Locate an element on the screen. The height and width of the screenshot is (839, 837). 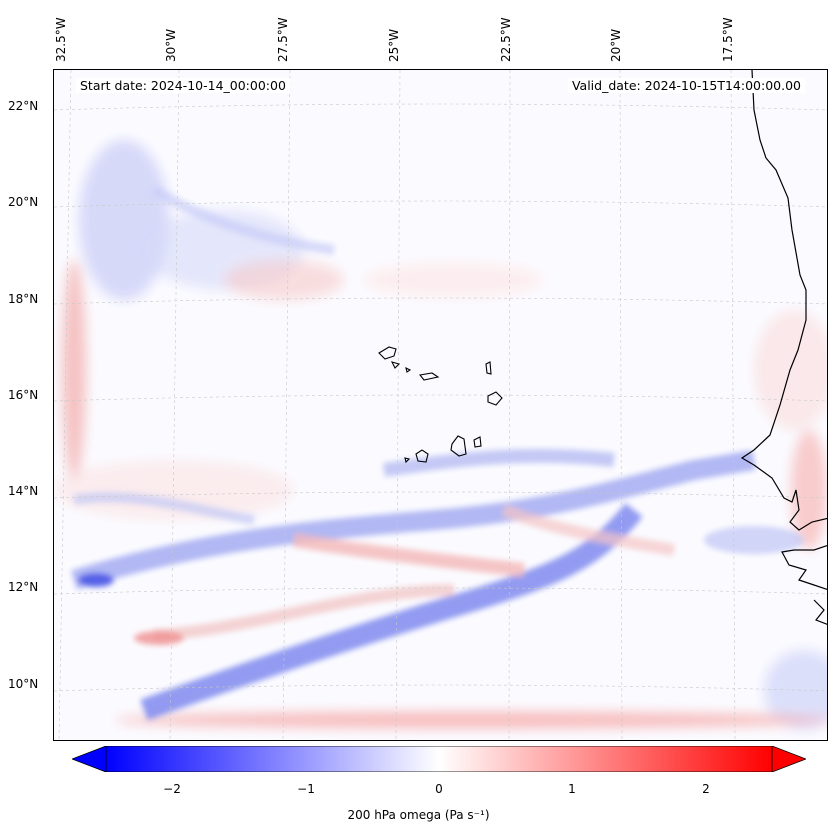
lon-label-30w: 30°W is located at coordinates (171, 45).